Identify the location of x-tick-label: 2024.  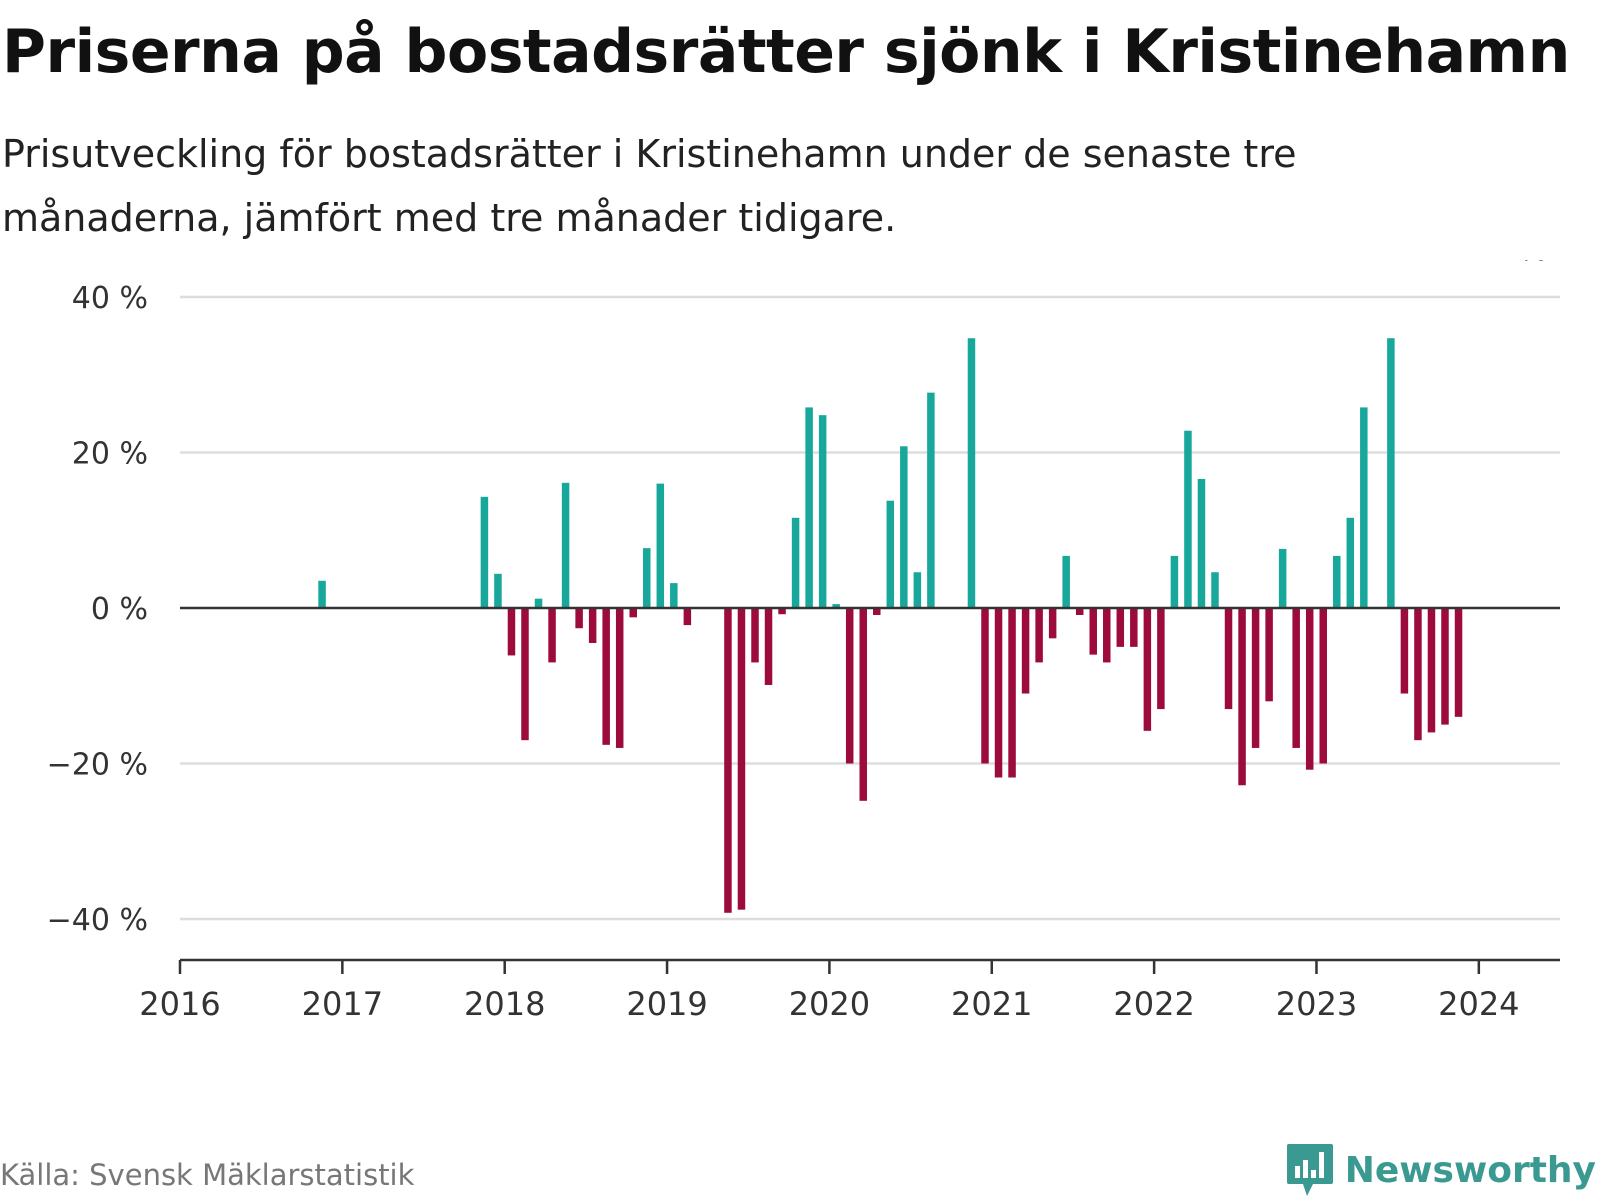
(1478, 1002).